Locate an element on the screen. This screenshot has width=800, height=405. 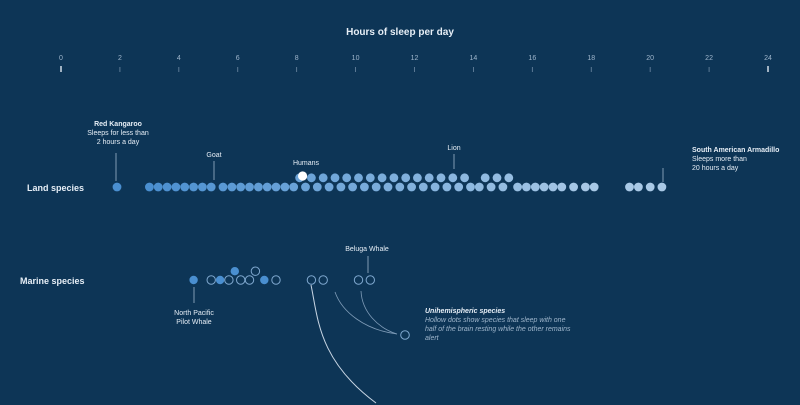
label-goat: Goat is located at coordinates (213, 155).